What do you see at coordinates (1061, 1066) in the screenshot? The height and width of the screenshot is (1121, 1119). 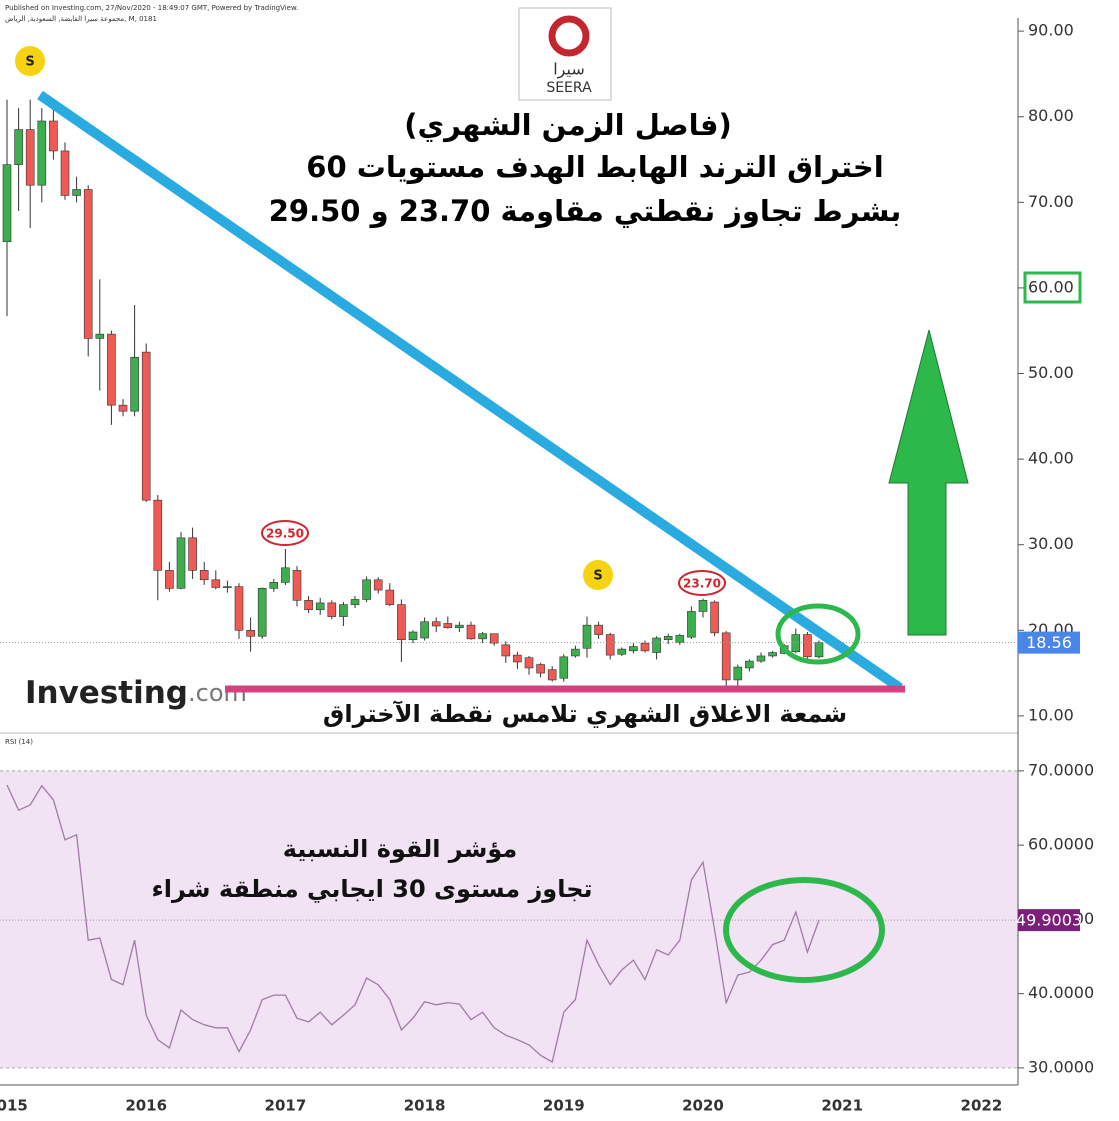 I see `y-tick-label: 30.0000` at bounding box center [1061, 1066].